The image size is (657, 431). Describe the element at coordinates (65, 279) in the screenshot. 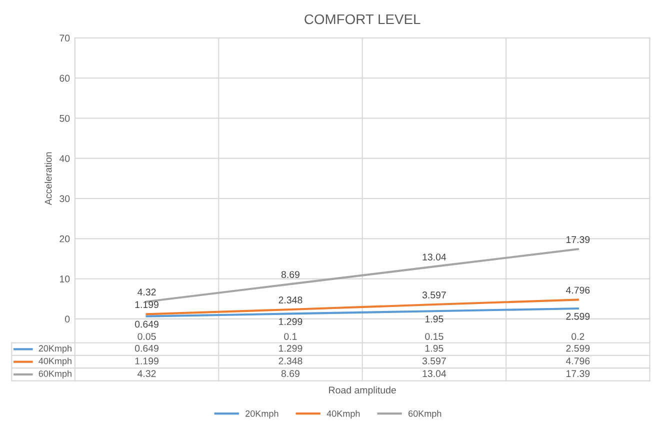

I see `y-tick-label: 10` at that location.